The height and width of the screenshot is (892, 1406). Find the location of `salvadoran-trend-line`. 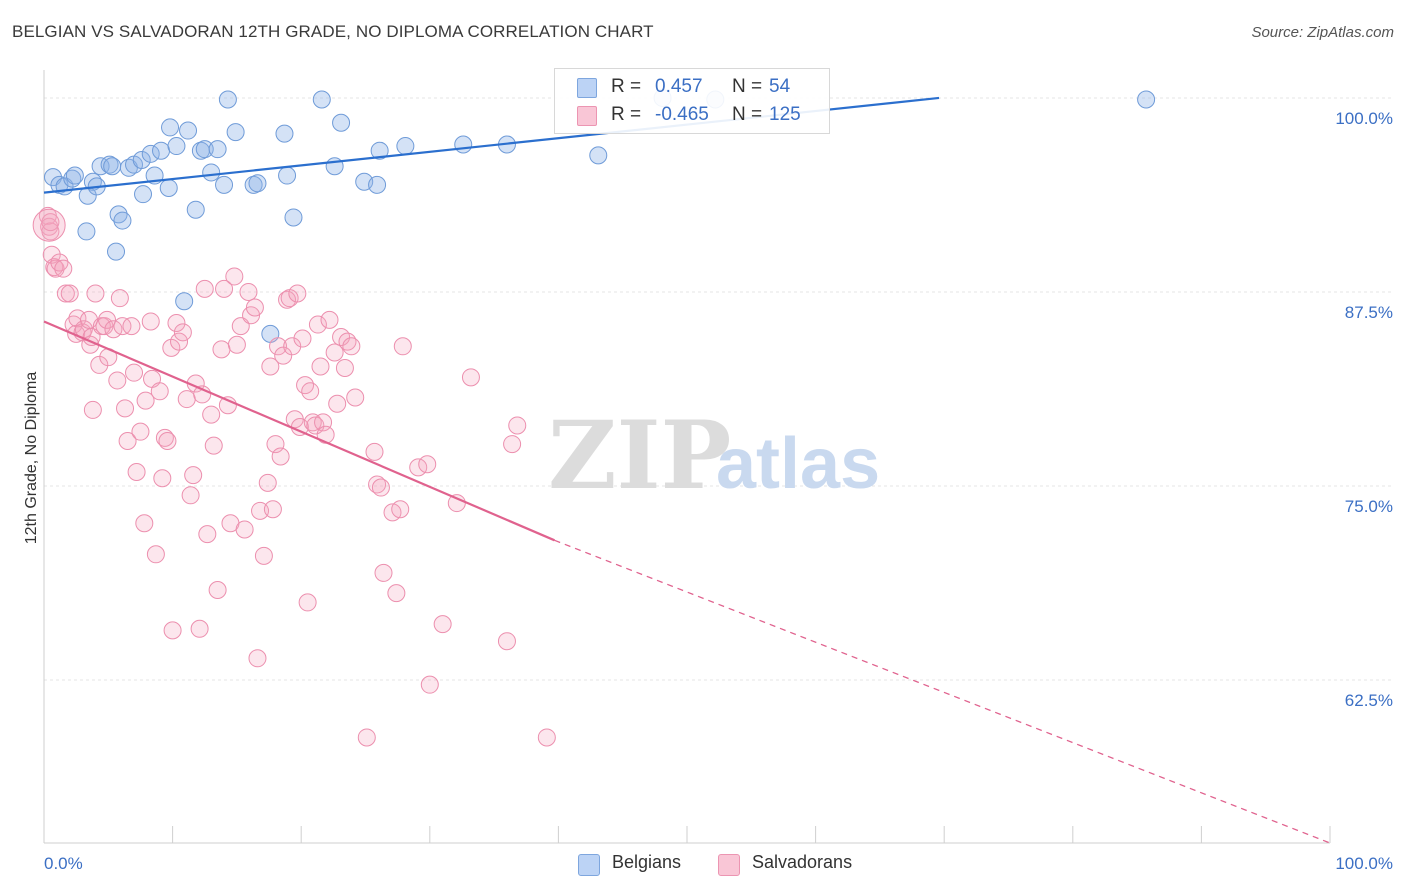

salvadoran-trend-line is located at coordinates (299, 431).